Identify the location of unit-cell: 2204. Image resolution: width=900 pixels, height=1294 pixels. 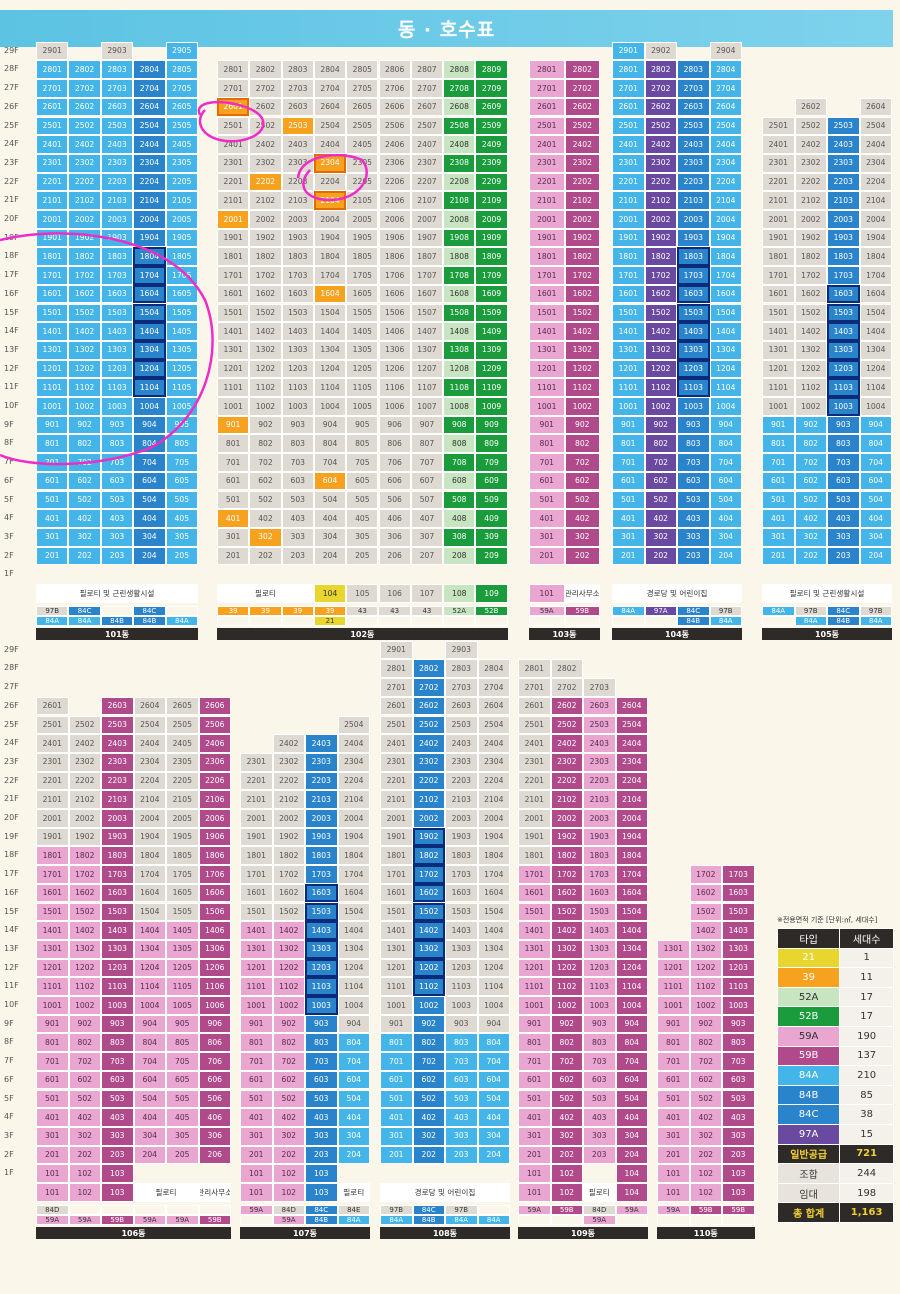
(149, 182).